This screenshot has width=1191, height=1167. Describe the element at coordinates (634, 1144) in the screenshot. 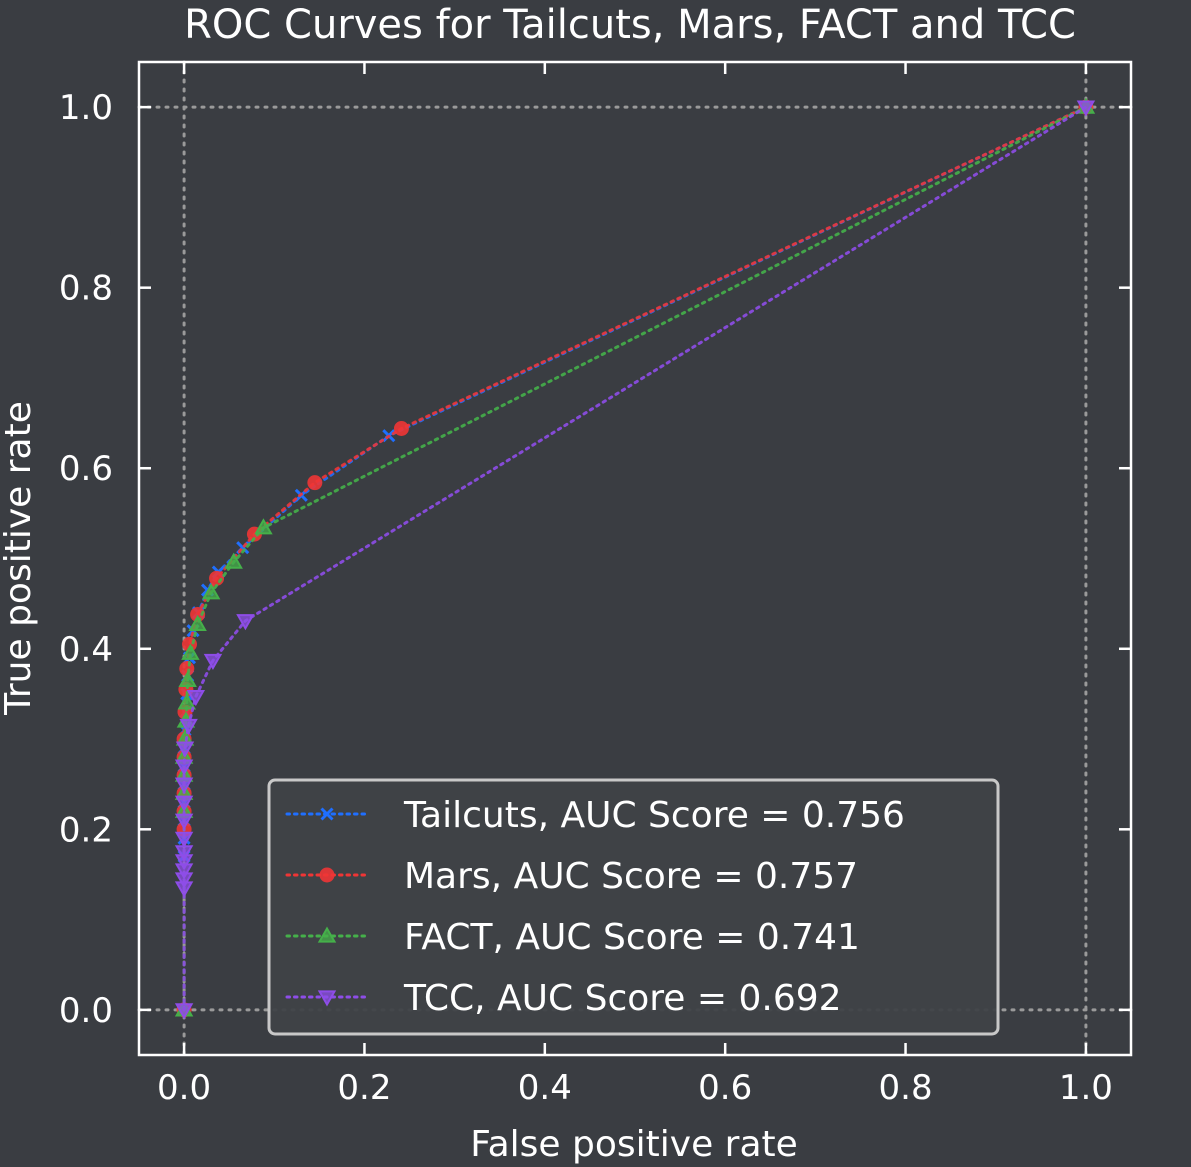

I see `x-axis-label: False positive rate` at that location.